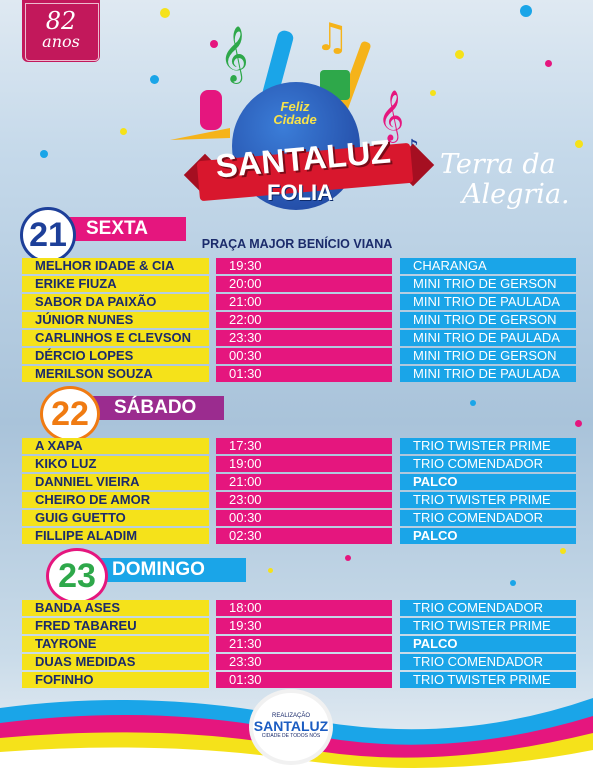 This screenshot has height=768, width=593. Describe the element at coordinates (77, 576) in the screenshot. I see `day-number-badge: 23` at that location.